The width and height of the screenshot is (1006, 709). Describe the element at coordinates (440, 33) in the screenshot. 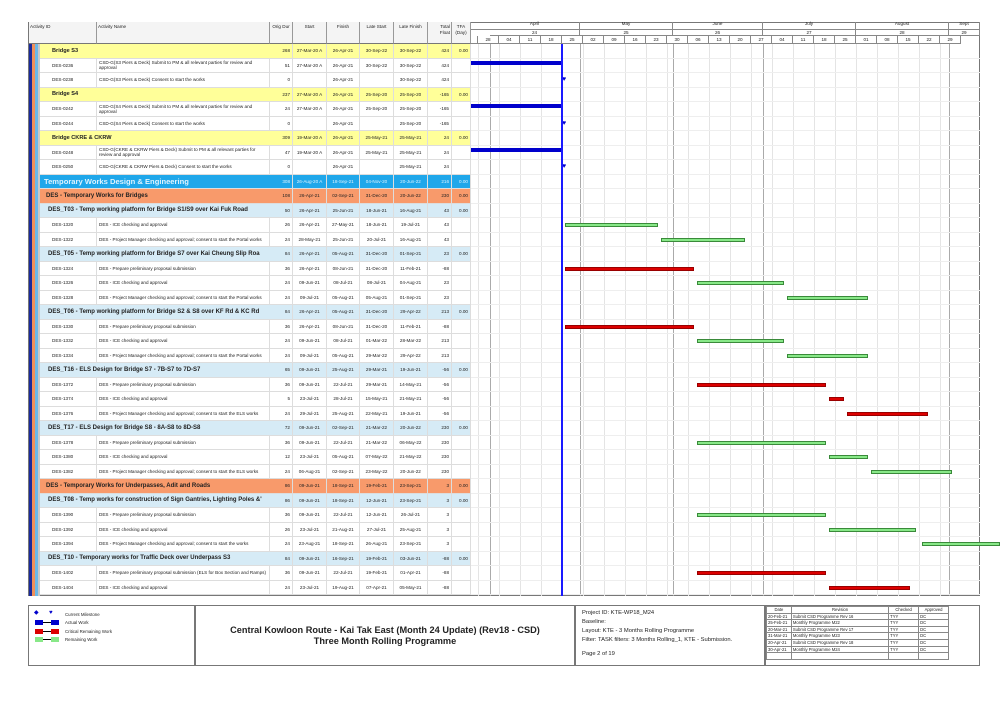

I see `col-header-total-float: Total Float` at that location.